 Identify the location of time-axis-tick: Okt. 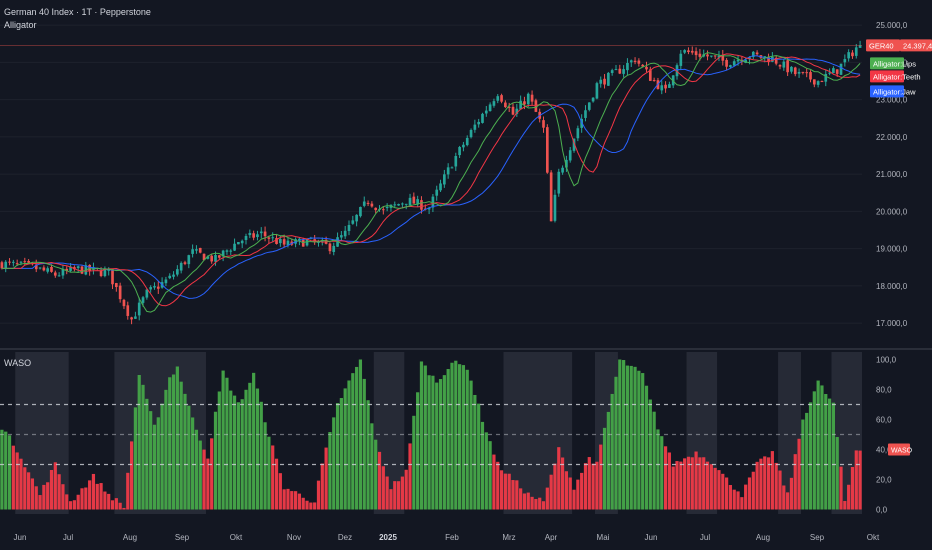
(236, 537).